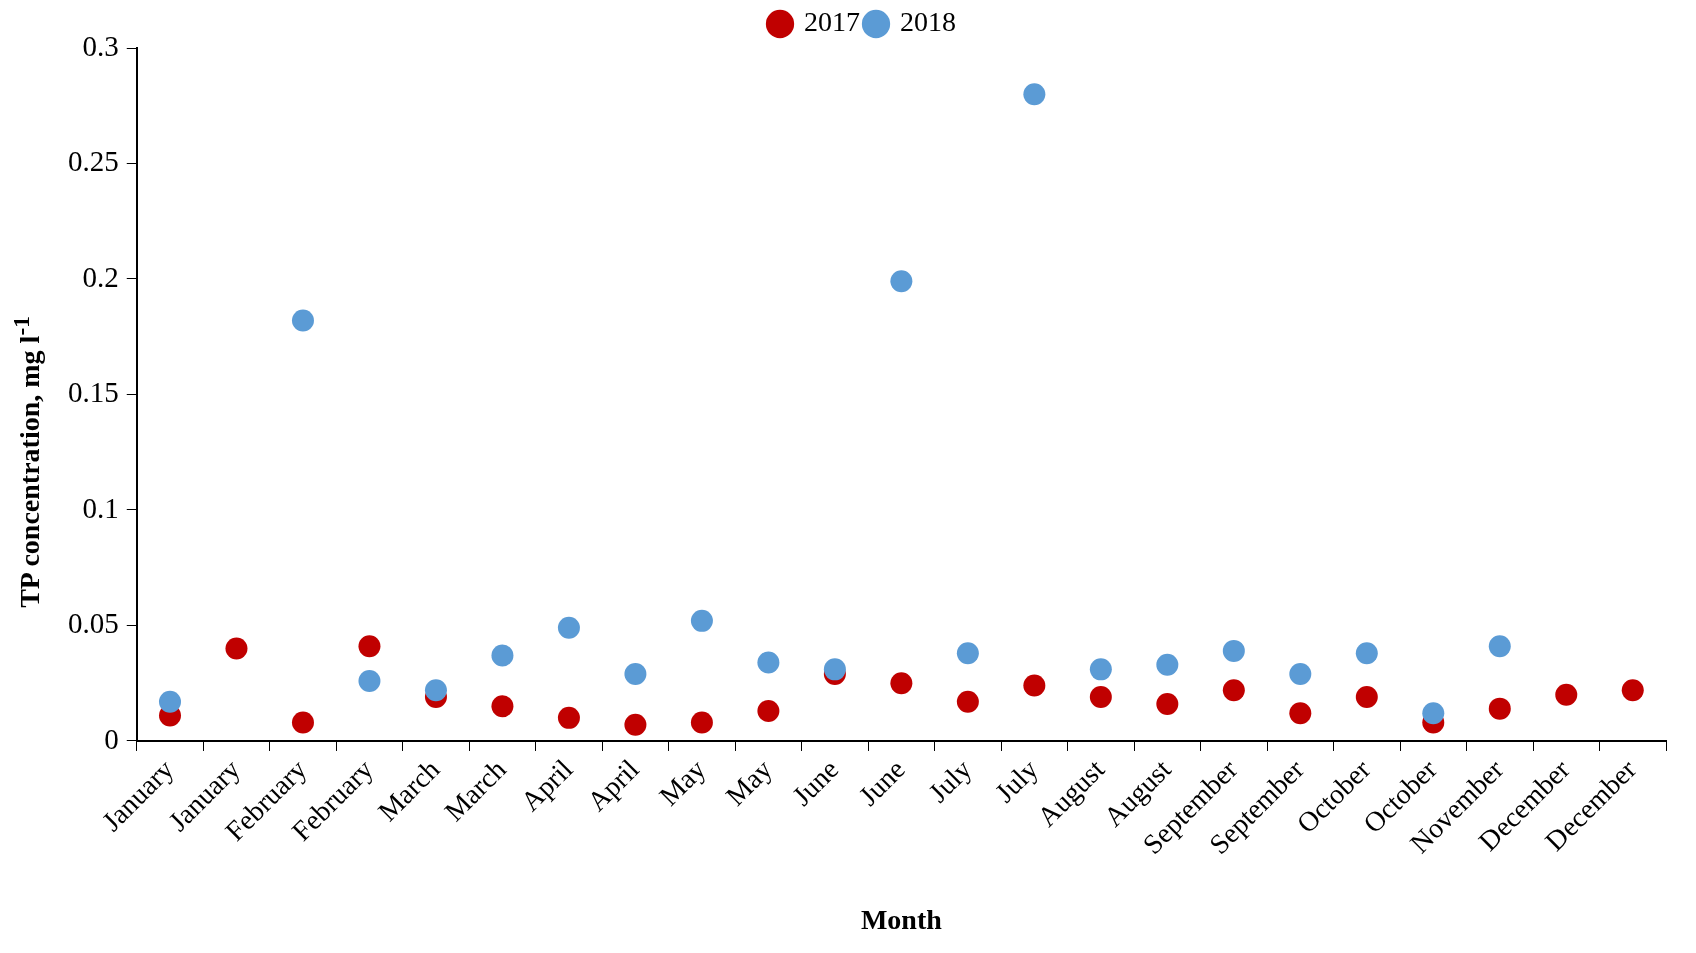  What do you see at coordinates (93, 392) in the screenshot?
I see `y-tick-label: 0.15` at bounding box center [93, 392].